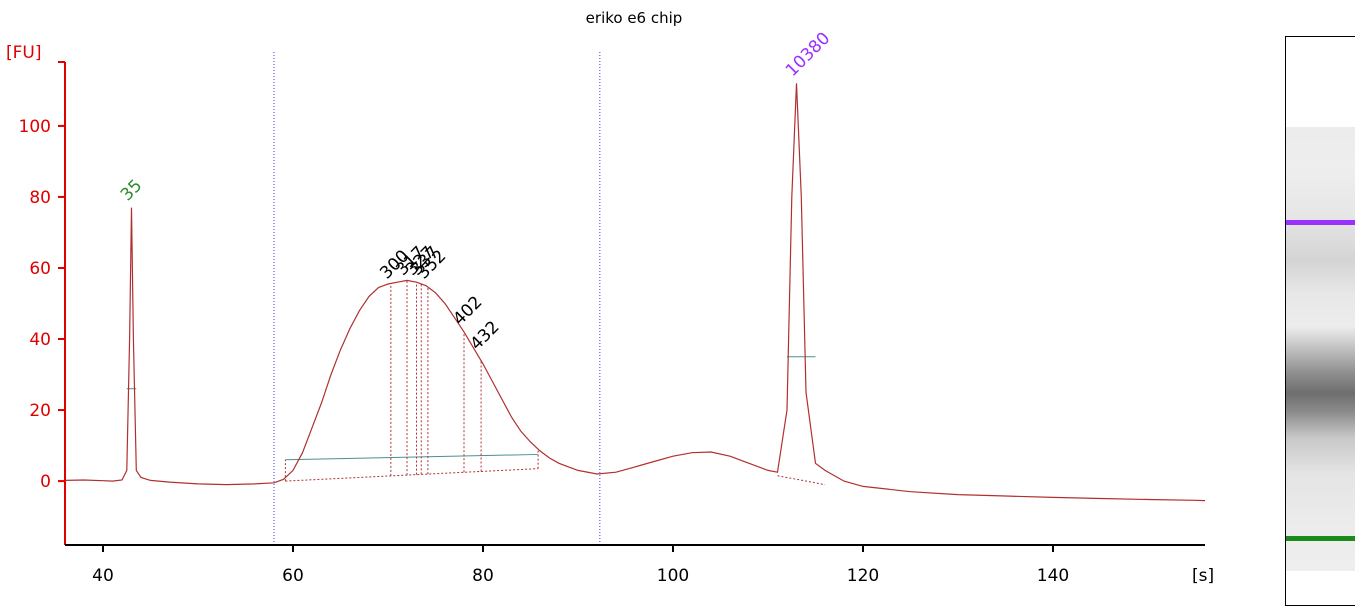  What do you see at coordinates (40, 198) in the screenshot?
I see `y-tick-label-80: 80` at bounding box center [40, 198].